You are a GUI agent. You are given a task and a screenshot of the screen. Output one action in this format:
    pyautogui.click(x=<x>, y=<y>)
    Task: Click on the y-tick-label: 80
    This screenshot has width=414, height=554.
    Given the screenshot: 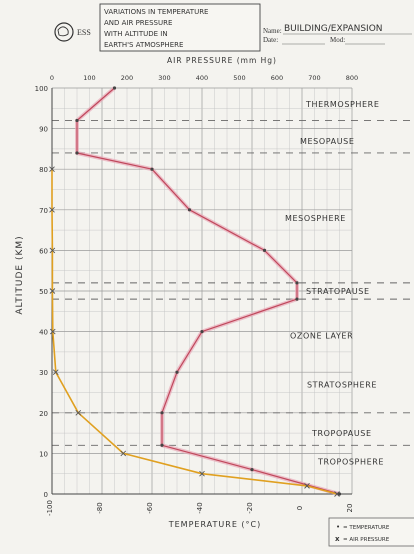 What is the action you would take?
    pyautogui.click(x=43, y=170)
    